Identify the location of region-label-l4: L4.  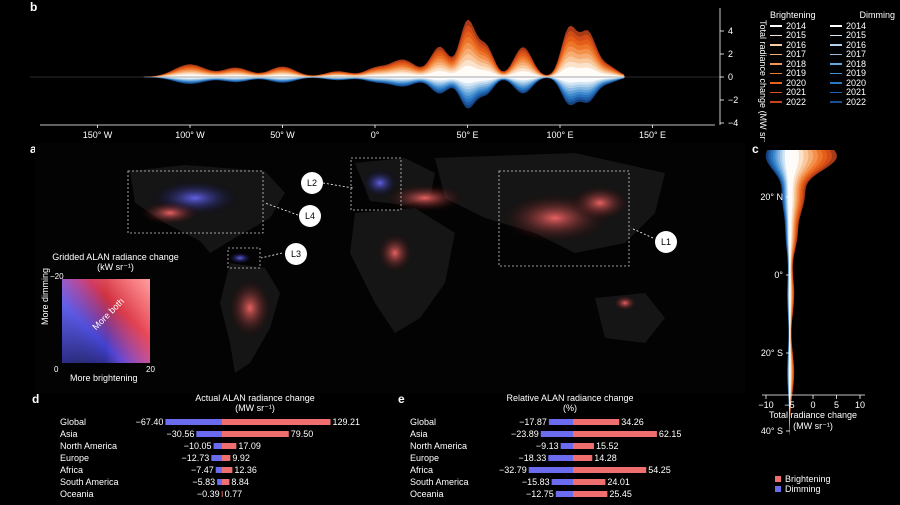
(310, 216).